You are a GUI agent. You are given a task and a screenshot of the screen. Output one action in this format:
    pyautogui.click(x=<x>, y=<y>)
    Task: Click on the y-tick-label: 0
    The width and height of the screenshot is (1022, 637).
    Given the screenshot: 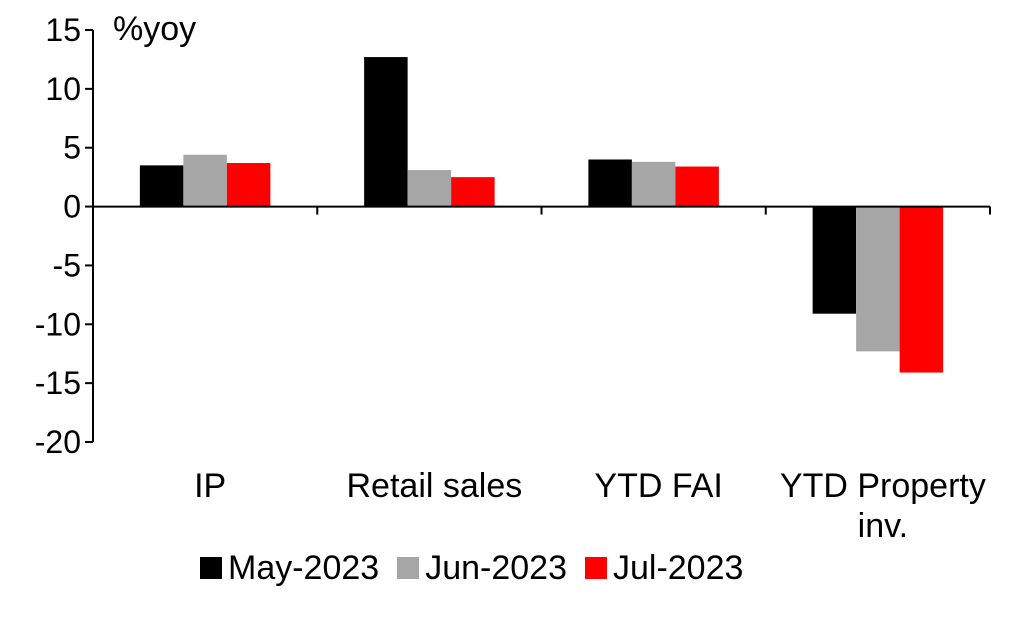 What is the action you would take?
    pyautogui.click(x=72, y=207)
    